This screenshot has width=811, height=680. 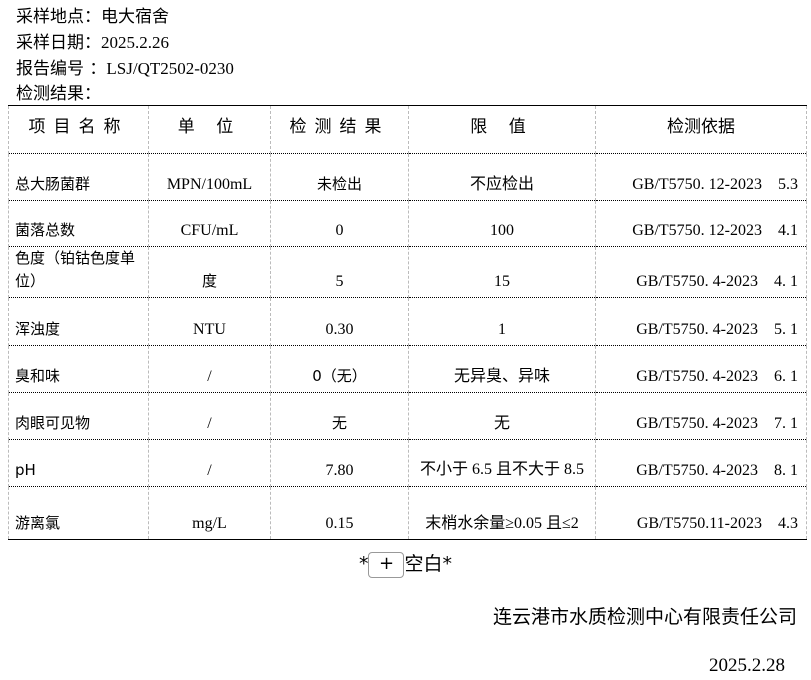 What do you see at coordinates (78, 416) in the screenshot?
I see `cell-name: 肉眼可见物` at bounding box center [78, 416].